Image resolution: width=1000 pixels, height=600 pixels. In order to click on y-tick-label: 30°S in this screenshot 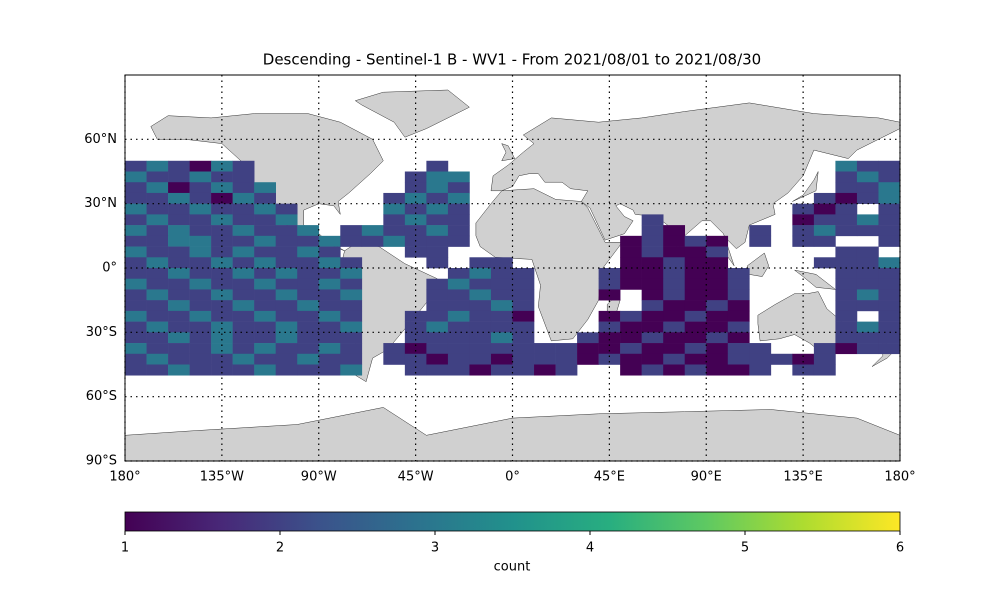, I will do `click(101, 332)`.